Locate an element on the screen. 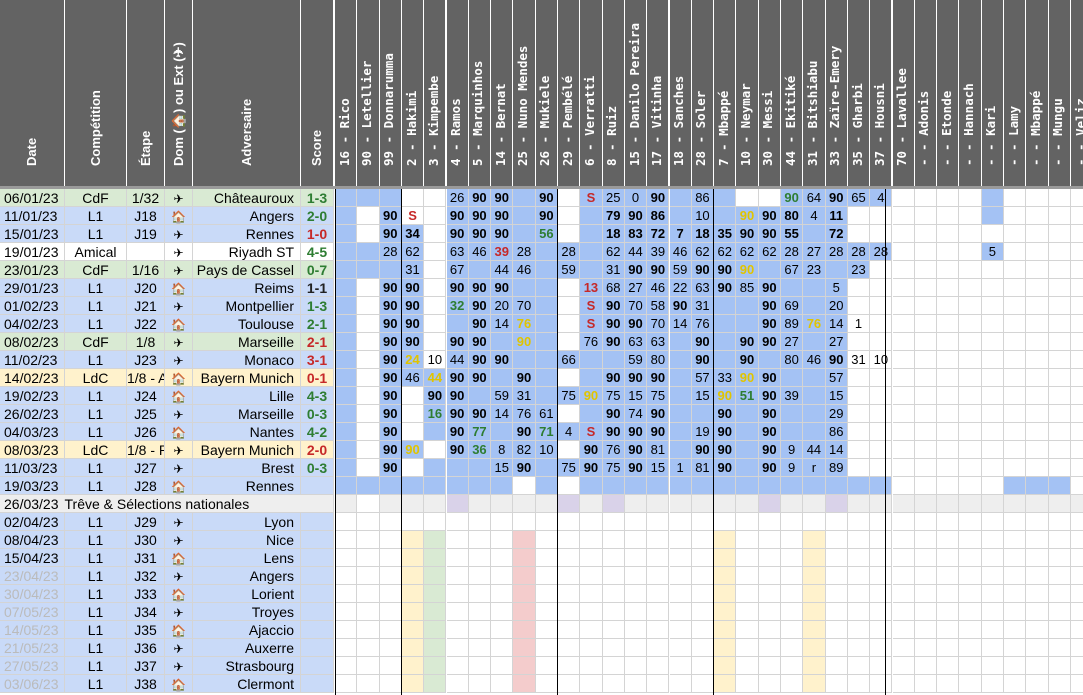  header-2: Étape is located at coordinates (146, 93).